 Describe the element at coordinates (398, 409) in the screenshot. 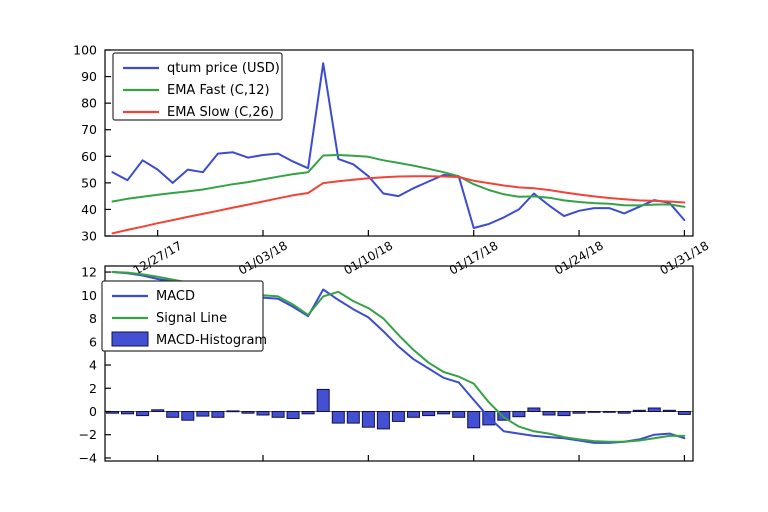

I see `macd-histogram-bars` at that location.